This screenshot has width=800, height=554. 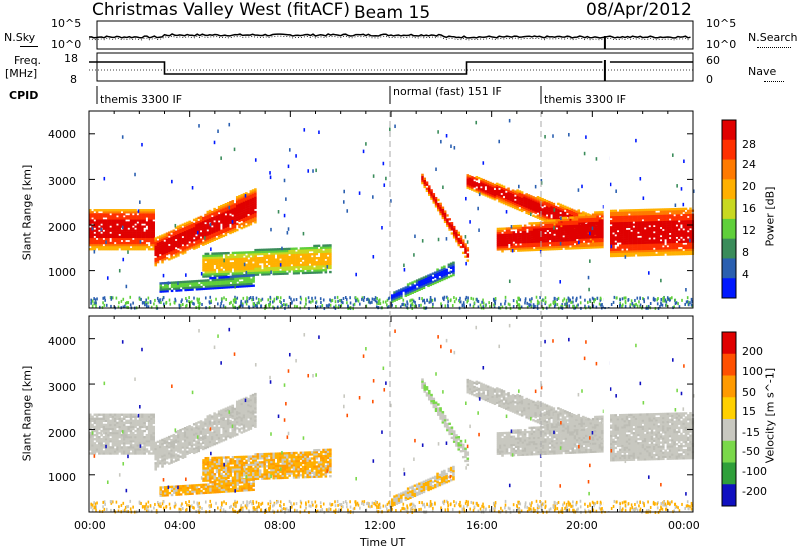 What do you see at coordinates (395, 67) in the screenshot?
I see `freq-panel-frame` at bounding box center [395, 67].